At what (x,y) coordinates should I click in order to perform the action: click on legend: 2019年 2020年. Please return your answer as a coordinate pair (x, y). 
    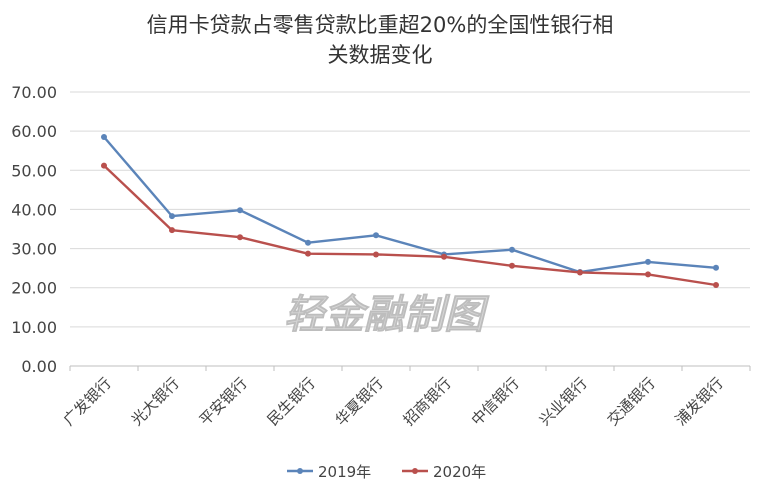
    Looking at the image, I should click on (386, 472).